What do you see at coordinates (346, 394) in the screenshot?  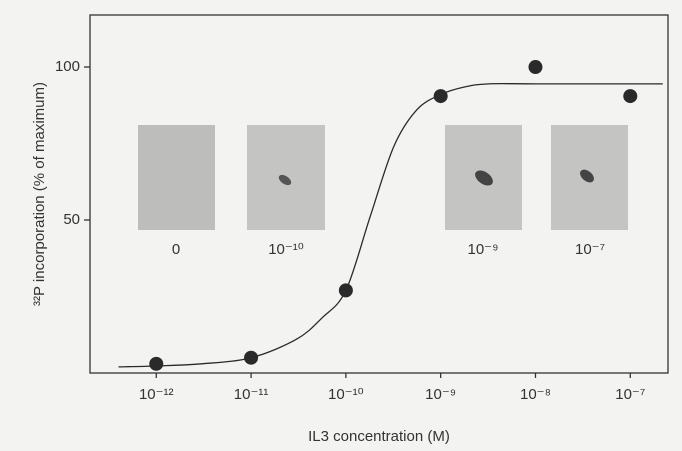 I see `x-tick-label: 10⁻¹⁰` at bounding box center [346, 394].